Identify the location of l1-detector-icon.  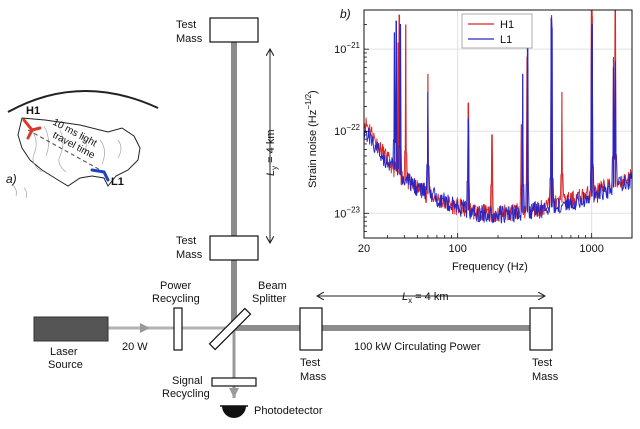
(100, 175).